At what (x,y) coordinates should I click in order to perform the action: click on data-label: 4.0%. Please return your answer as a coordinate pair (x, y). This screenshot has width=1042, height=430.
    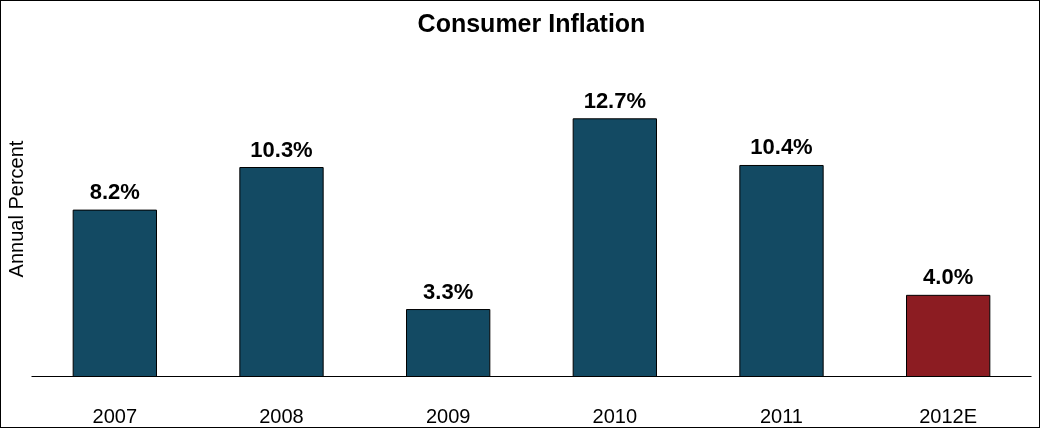
    Looking at the image, I should click on (948, 277).